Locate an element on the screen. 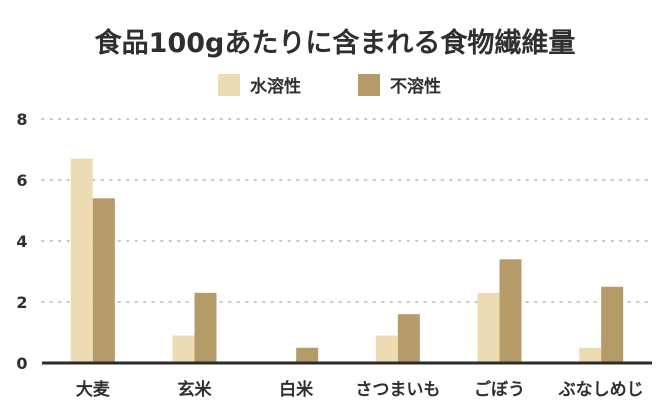  y-tick-label: 8 is located at coordinates (21, 119).